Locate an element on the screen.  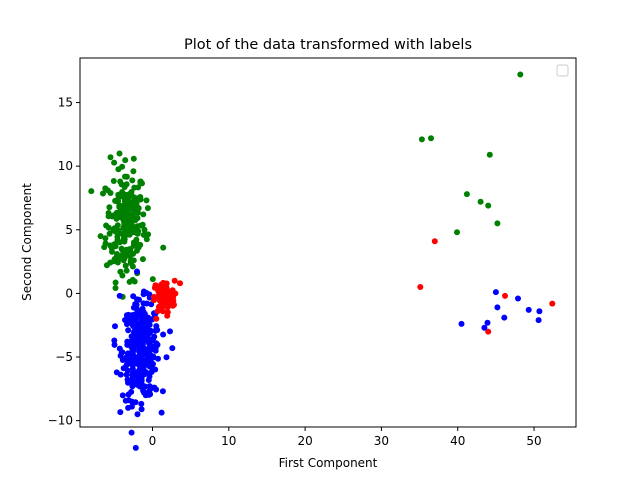
y-tick-label: −10 is located at coordinates (60, 421).